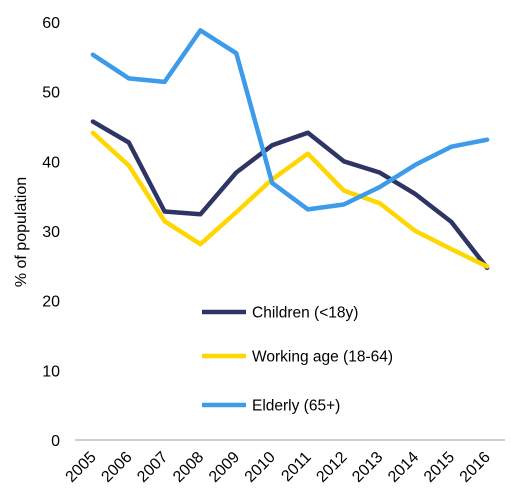 This screenshot has height=493, width=511. I want to click on y-tick-label: 10, so click(51, 371).